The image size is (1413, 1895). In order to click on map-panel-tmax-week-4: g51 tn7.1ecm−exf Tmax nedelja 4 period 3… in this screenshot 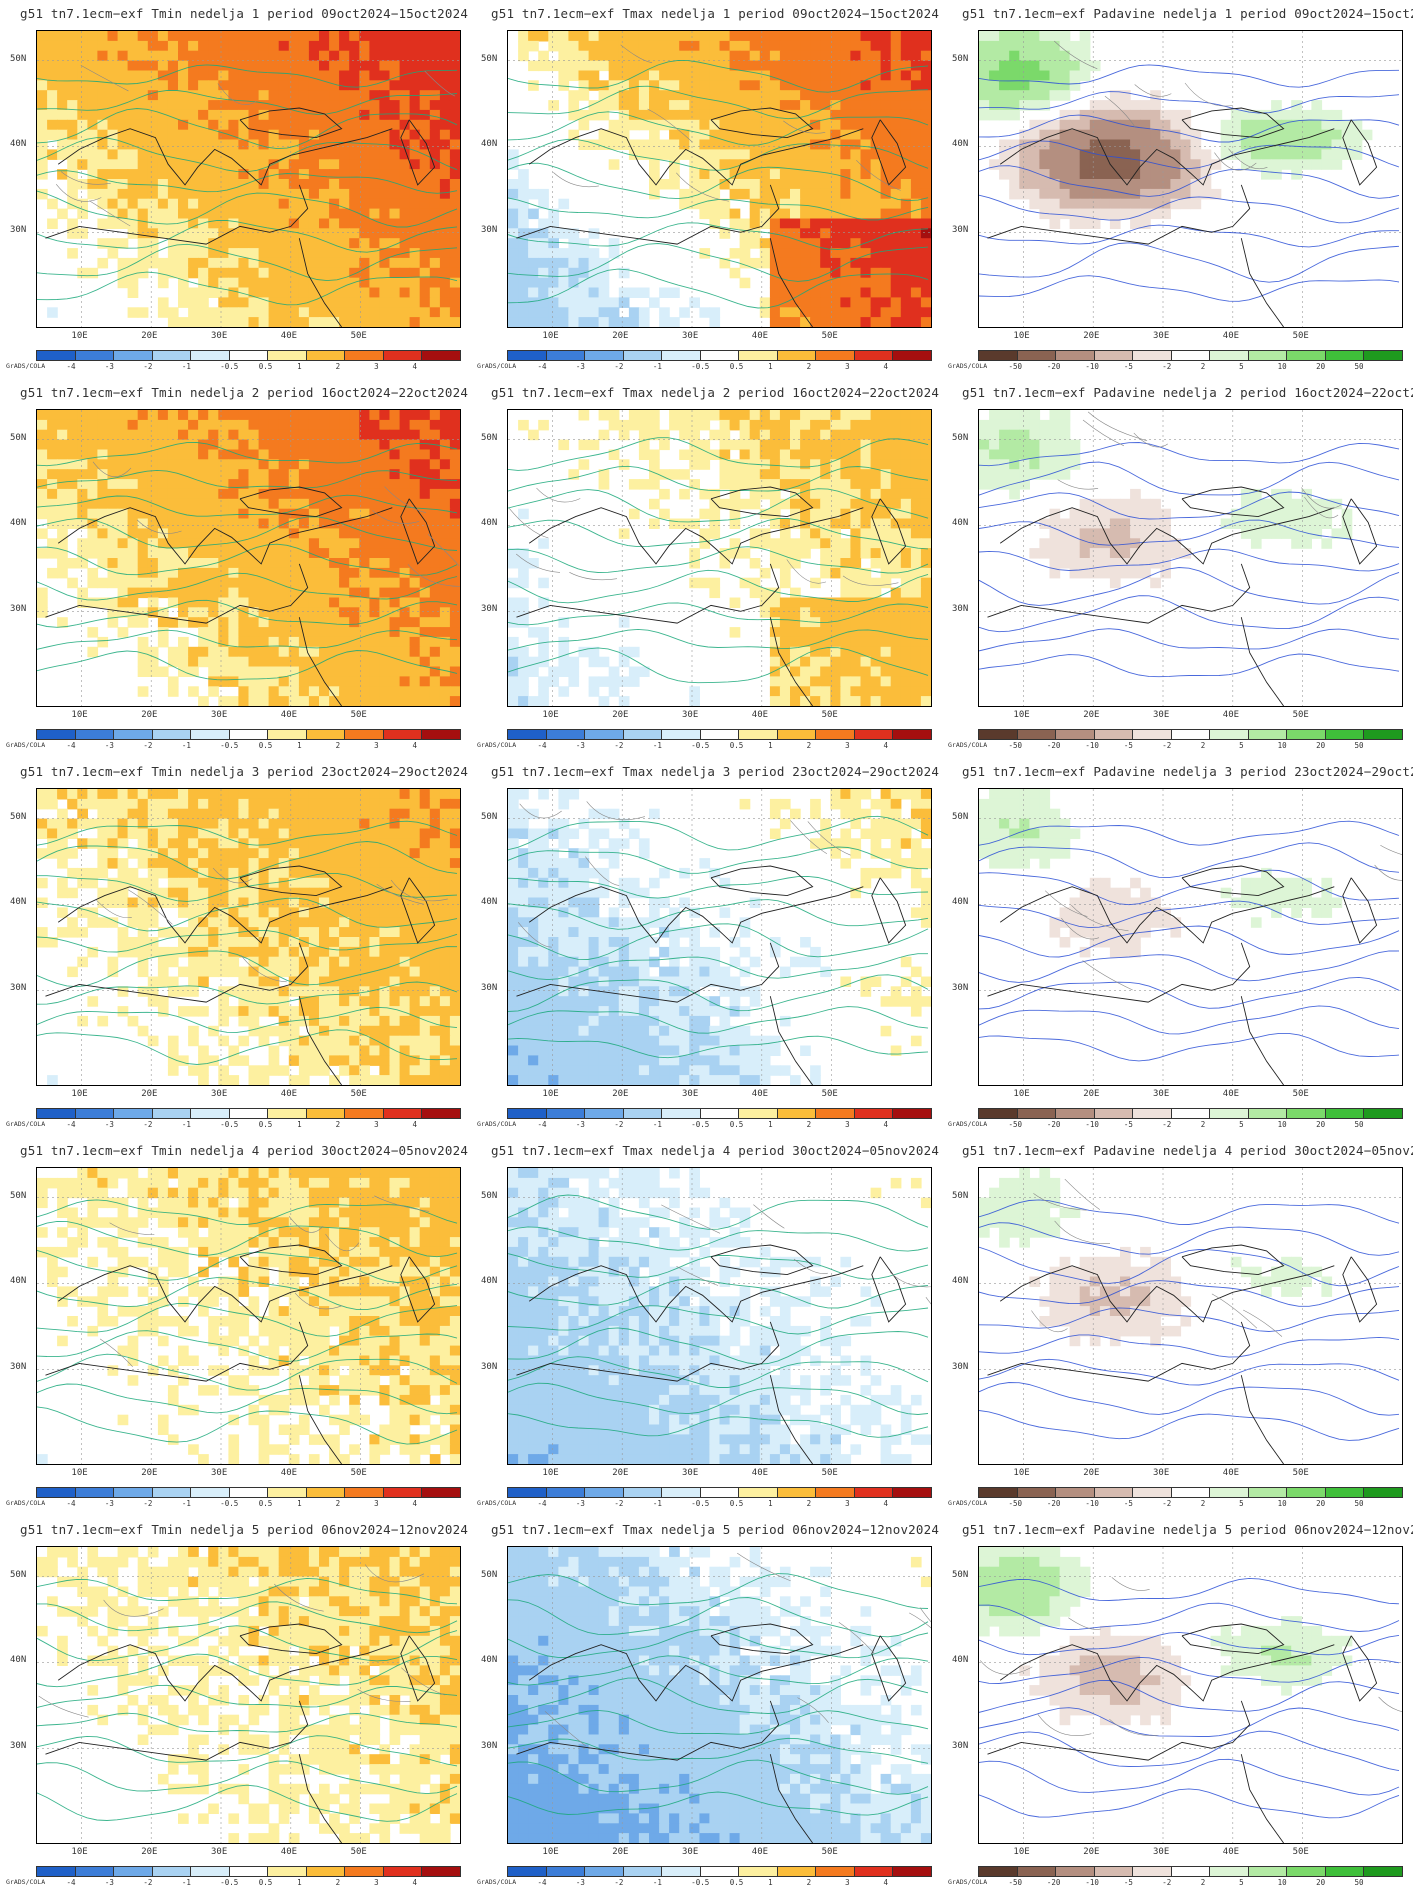, I will do `click(706, 1326)`.